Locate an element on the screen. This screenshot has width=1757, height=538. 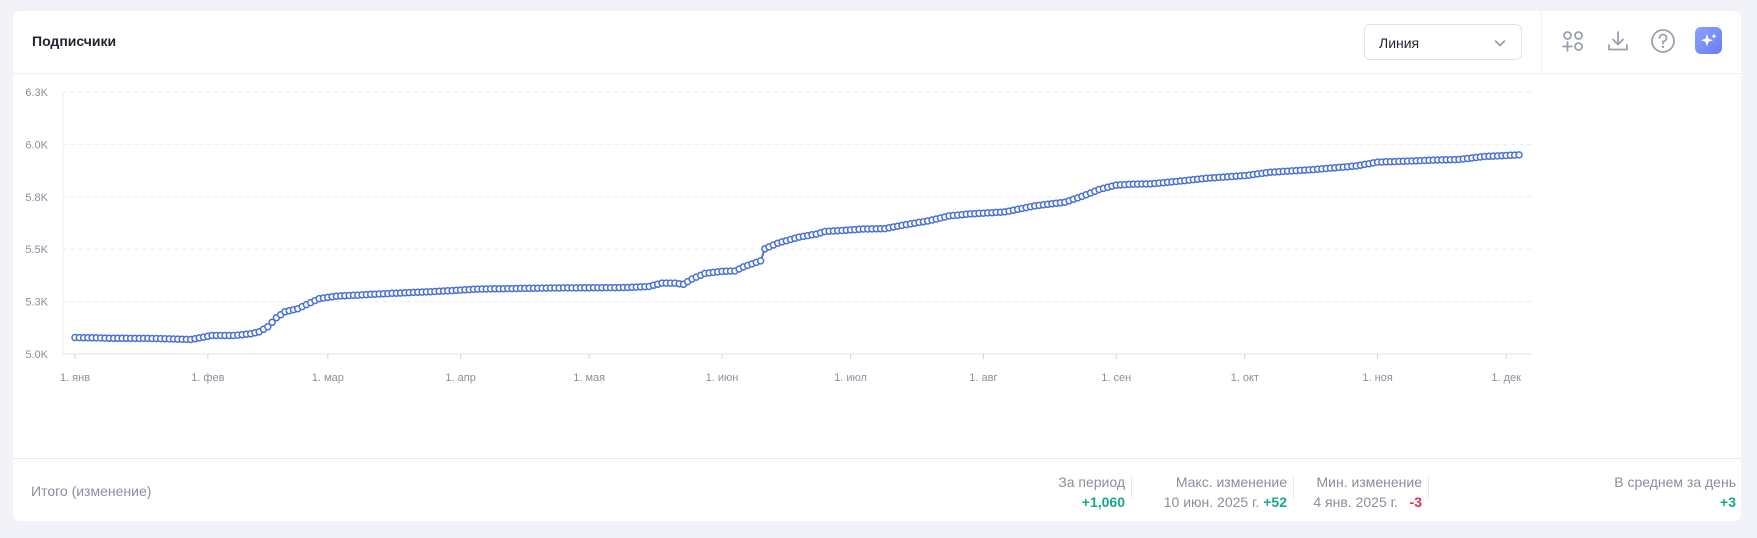
stat-max-value-row: 10 июн. 2025 г. +52 is located at coordinates (1225, 502).